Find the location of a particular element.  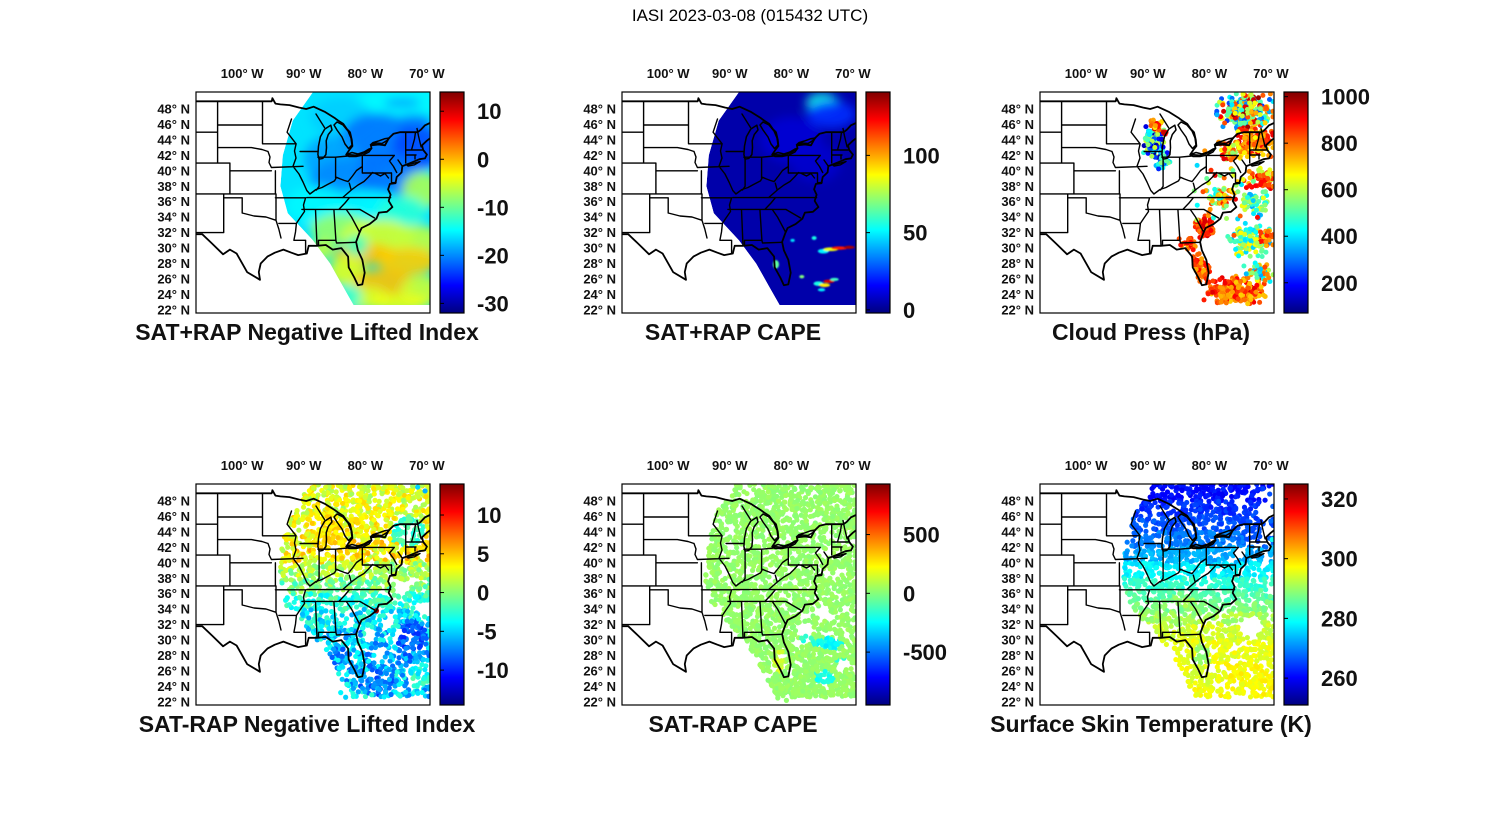

colorbar: 10 5 0 -5 -10 is located at coordinates (474, 594).